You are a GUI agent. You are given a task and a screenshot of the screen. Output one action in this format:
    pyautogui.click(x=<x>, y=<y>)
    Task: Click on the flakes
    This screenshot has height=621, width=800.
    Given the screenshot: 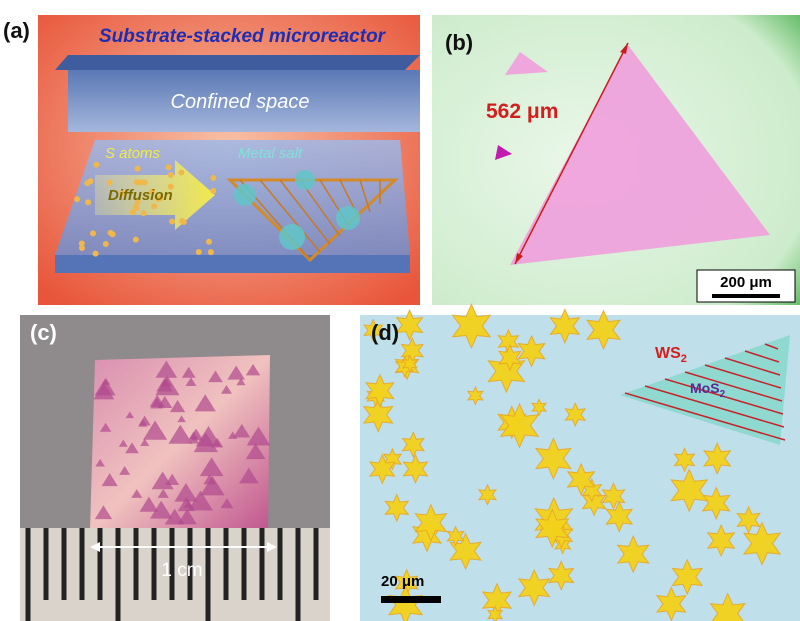 What is the action you would take?
    pyautogui.click(x=182, y=442)
    